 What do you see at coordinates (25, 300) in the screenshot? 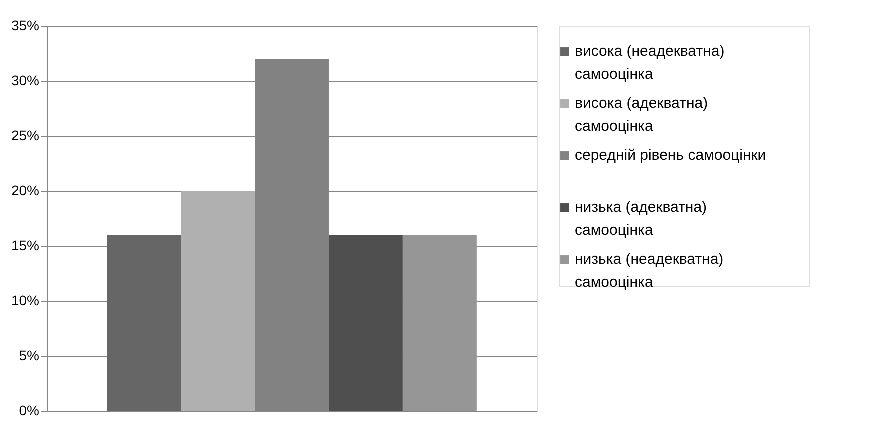
I see `y-tick-label: 10%` at bounding box center [25, 300].